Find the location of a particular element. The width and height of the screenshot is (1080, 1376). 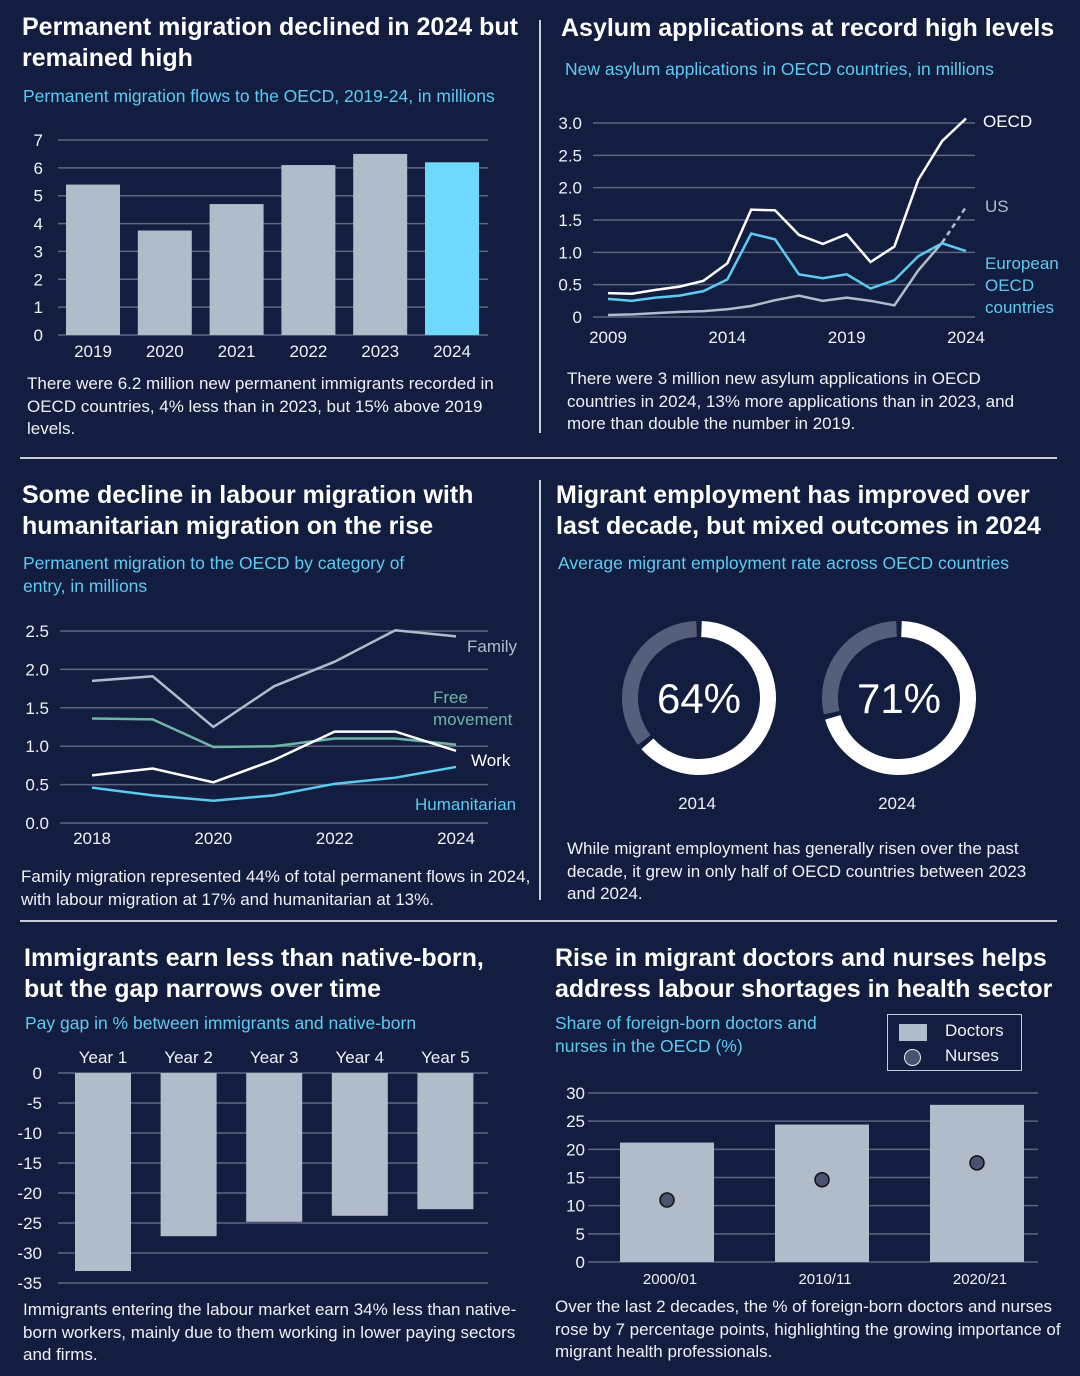

chart3-y-tick-label: 0.5 is located at coordinates (37, 785).